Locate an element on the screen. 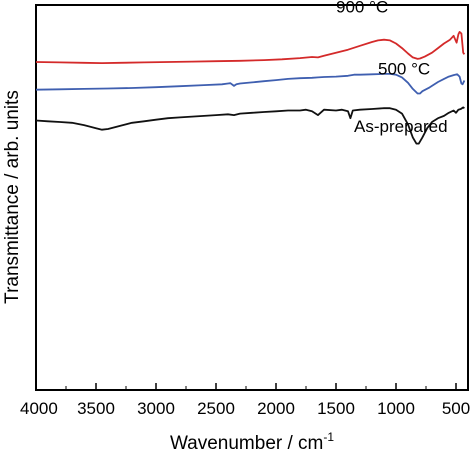  x-axis-label-superscript: -1 is located at coordinates (328, 437).